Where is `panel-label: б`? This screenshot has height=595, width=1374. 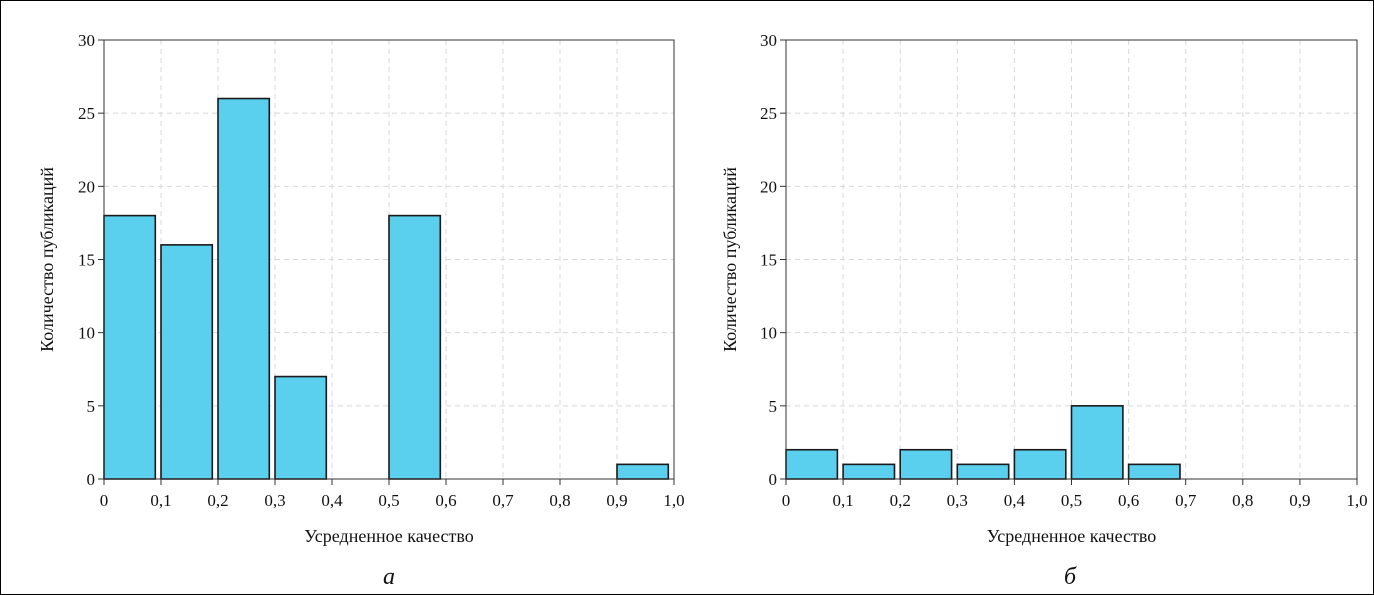
panel-label: б is located at coordinates (1070, 577).